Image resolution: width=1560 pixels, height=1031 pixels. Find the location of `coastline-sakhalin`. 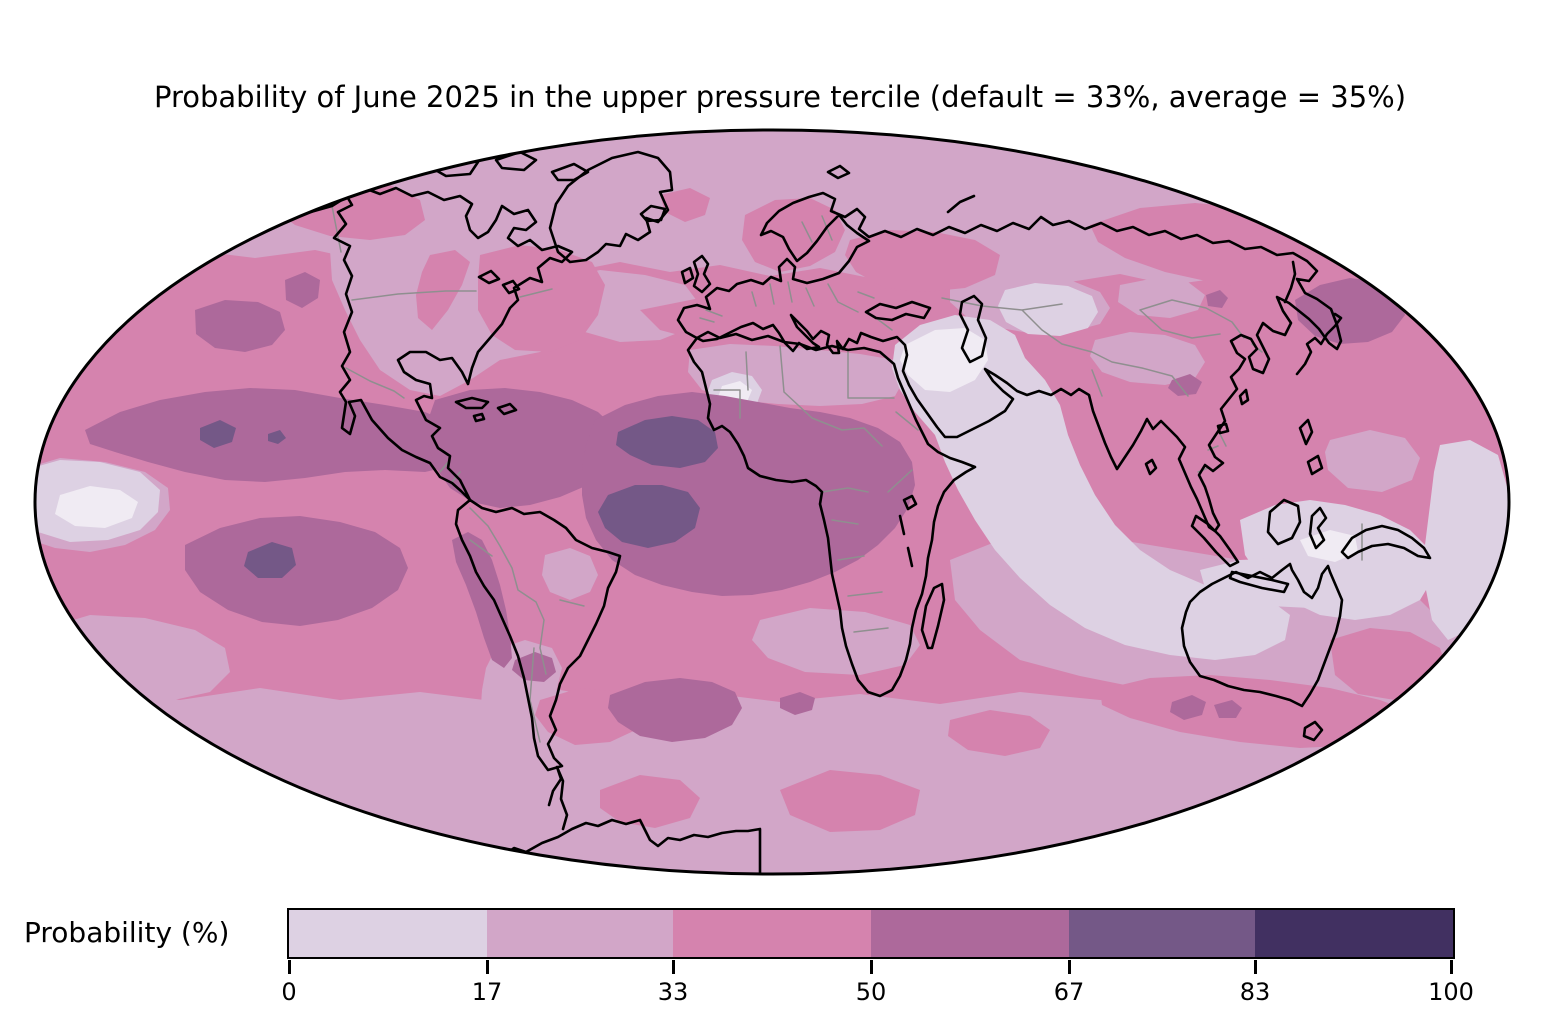

coastline-sakhalin is located at coordinates (1290, 282).